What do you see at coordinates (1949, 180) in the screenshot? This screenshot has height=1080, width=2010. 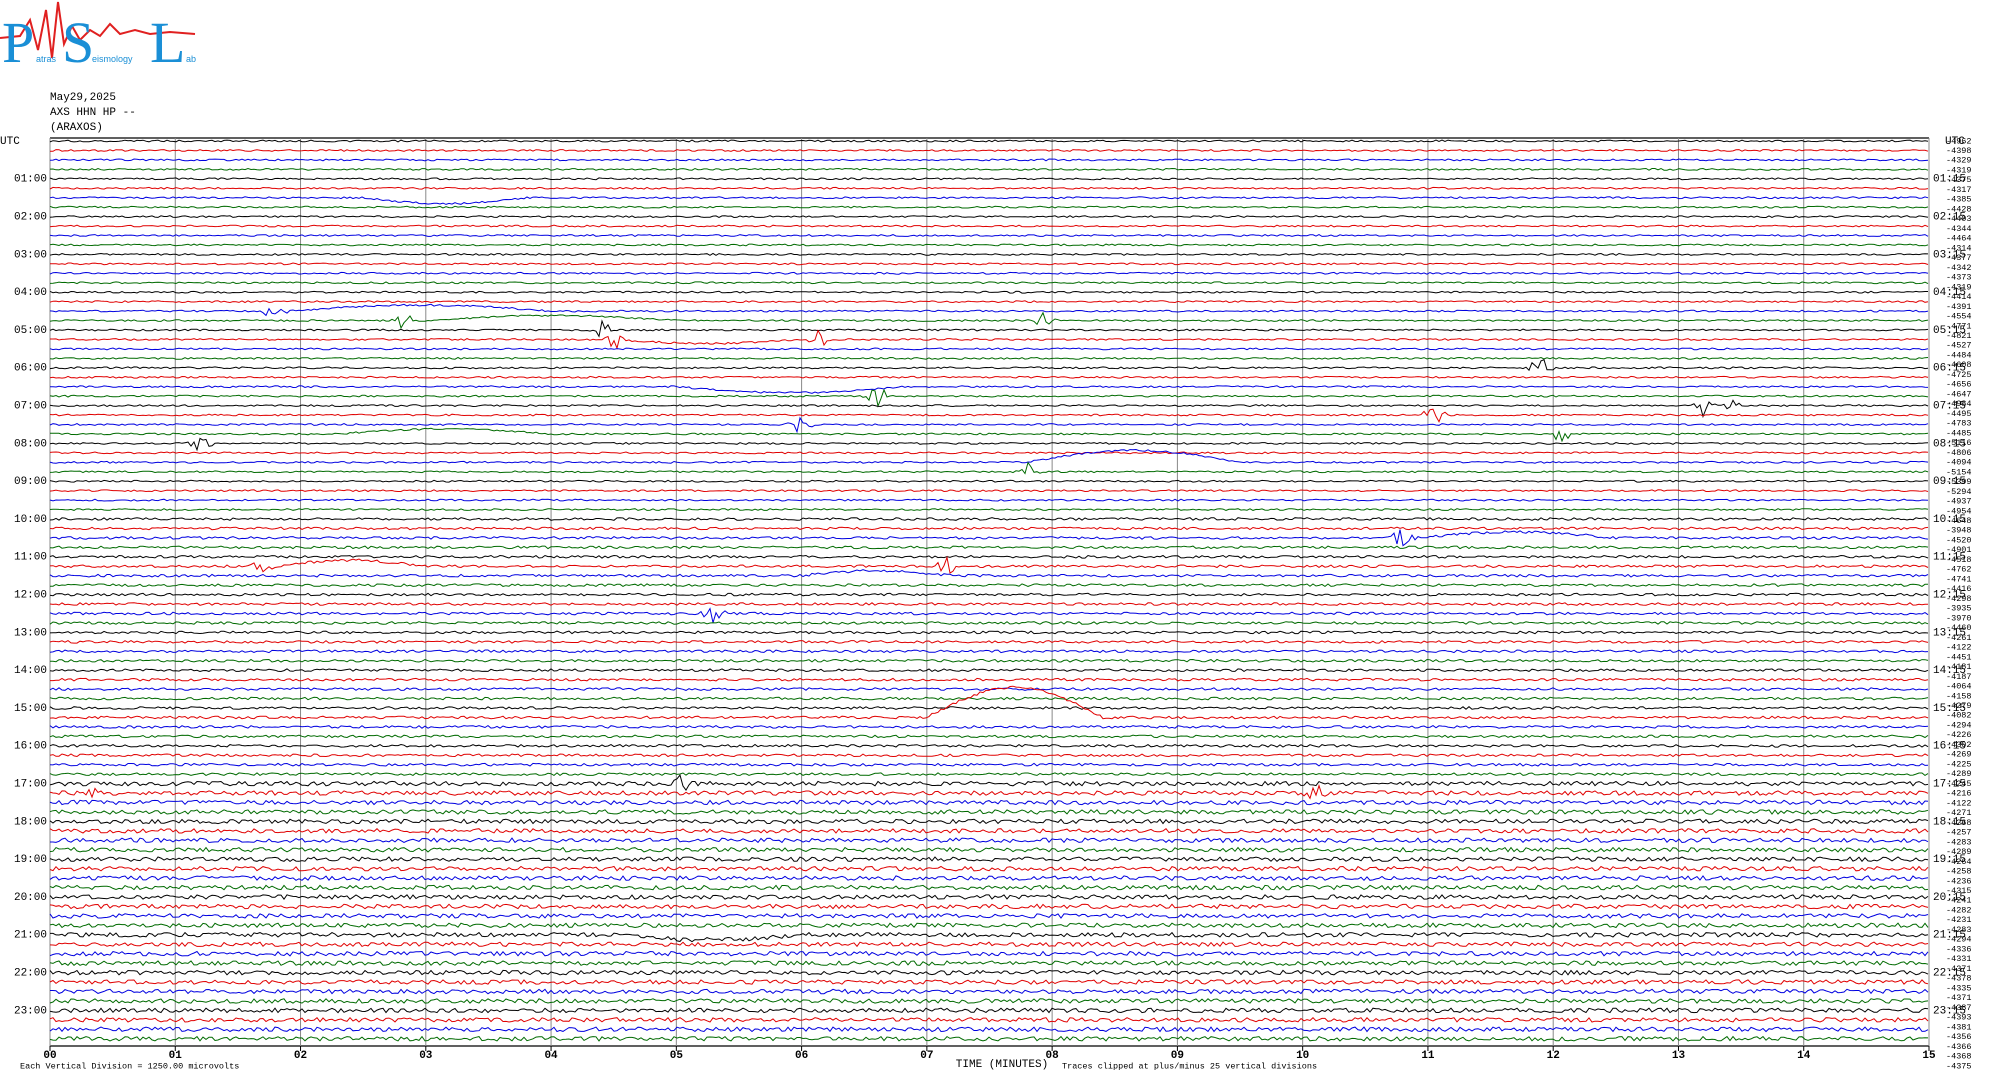 I see `hour-label-right: 01:15` at bounding box center [1949, 180].